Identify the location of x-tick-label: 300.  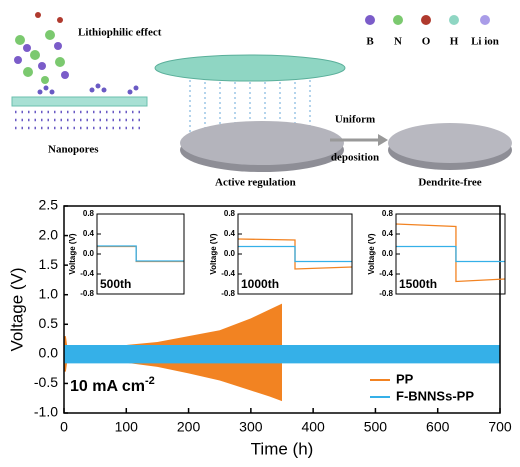
(251, 427).